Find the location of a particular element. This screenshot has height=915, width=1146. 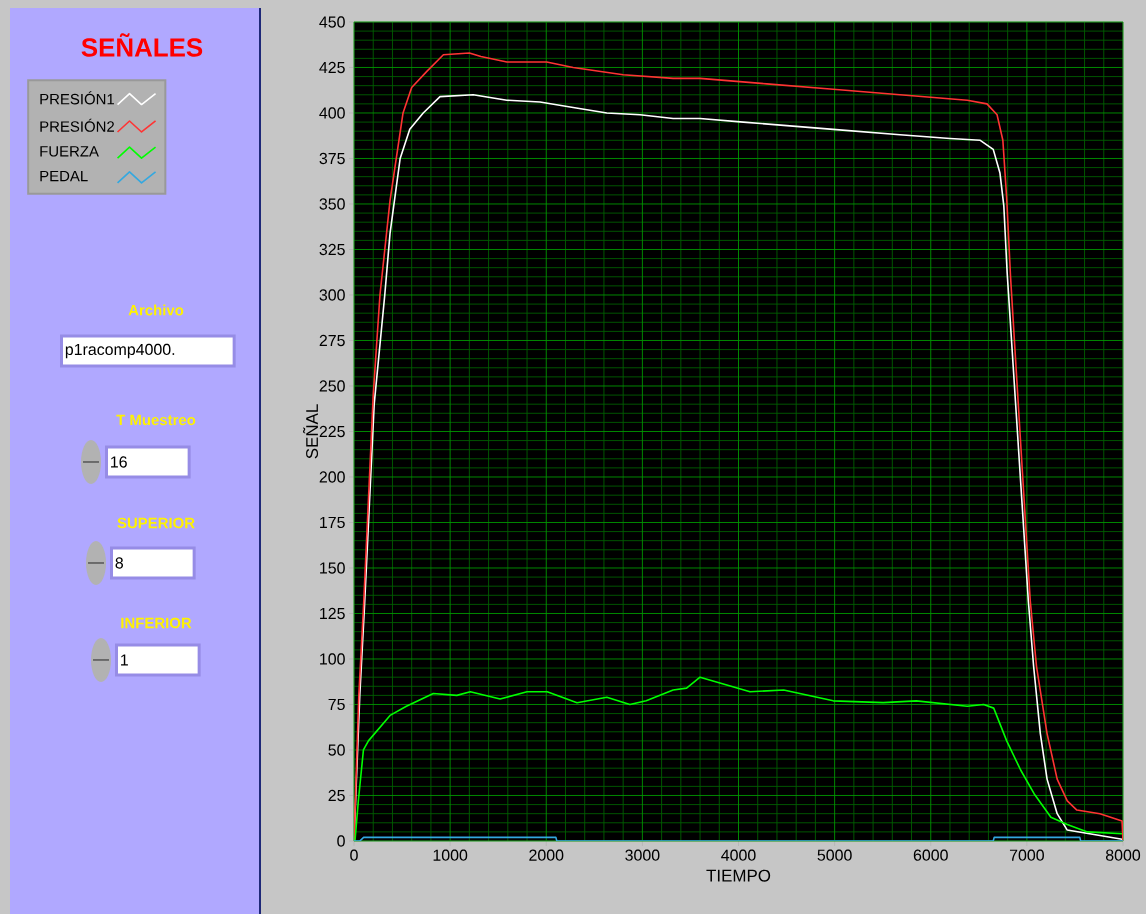

legend-label: FUERZA is located at coordinates (69, 151).